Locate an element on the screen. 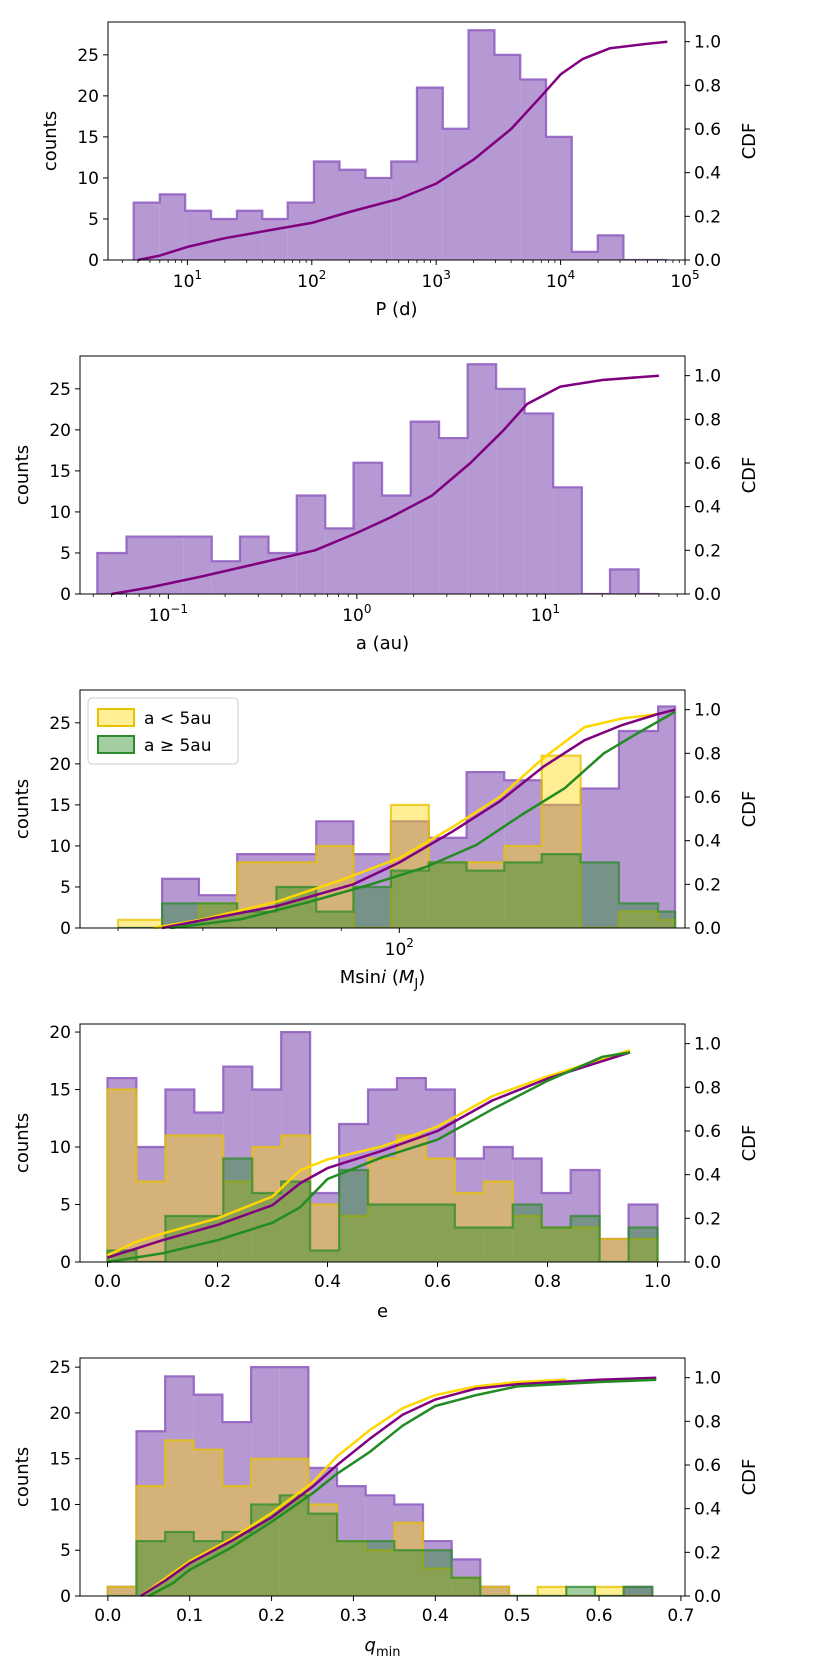 The image size is (830, 1661). y2-axis-label: CDF is located at coordinates (749, 475).